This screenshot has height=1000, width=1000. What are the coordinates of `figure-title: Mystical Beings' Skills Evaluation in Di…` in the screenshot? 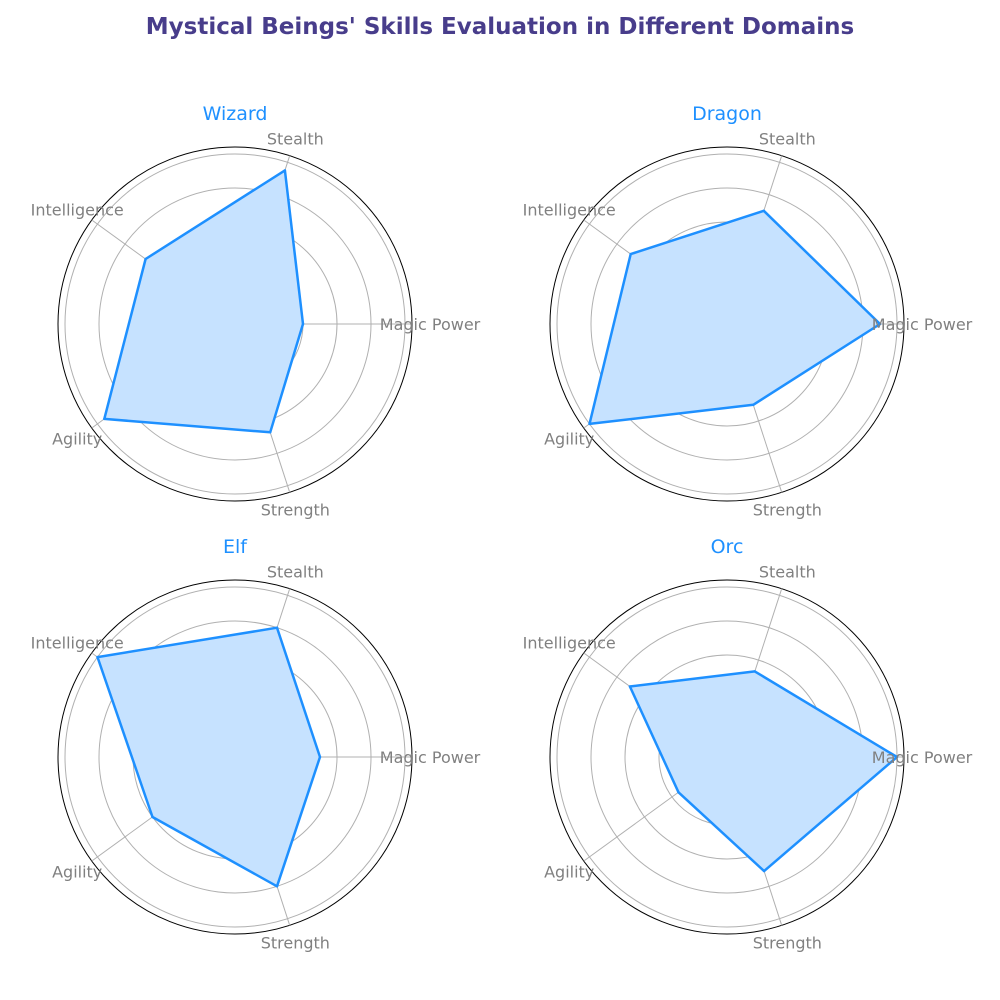 It's located at (500, 27).